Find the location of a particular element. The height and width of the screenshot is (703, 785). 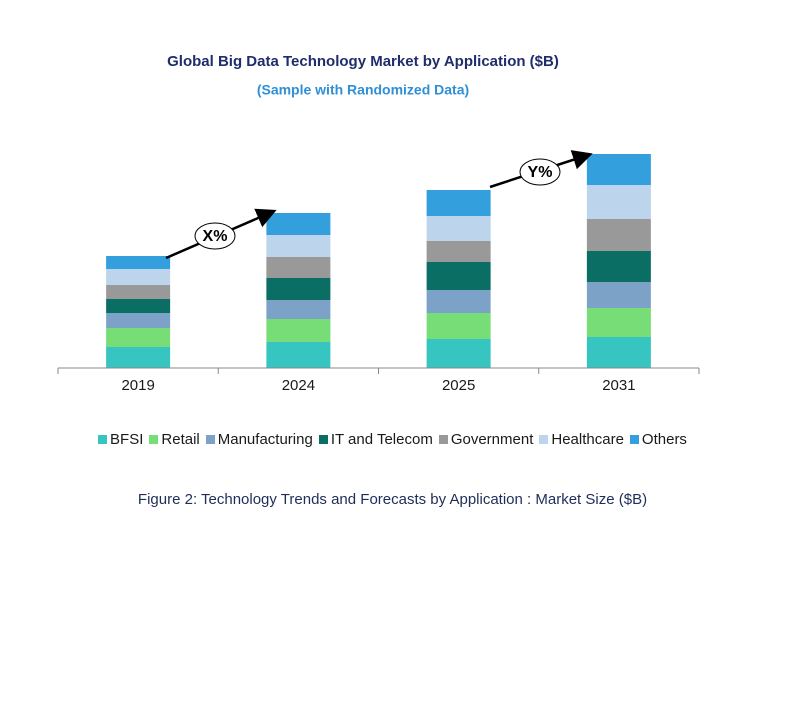

legend-label: BFSI is located at coordinates (127, 439).